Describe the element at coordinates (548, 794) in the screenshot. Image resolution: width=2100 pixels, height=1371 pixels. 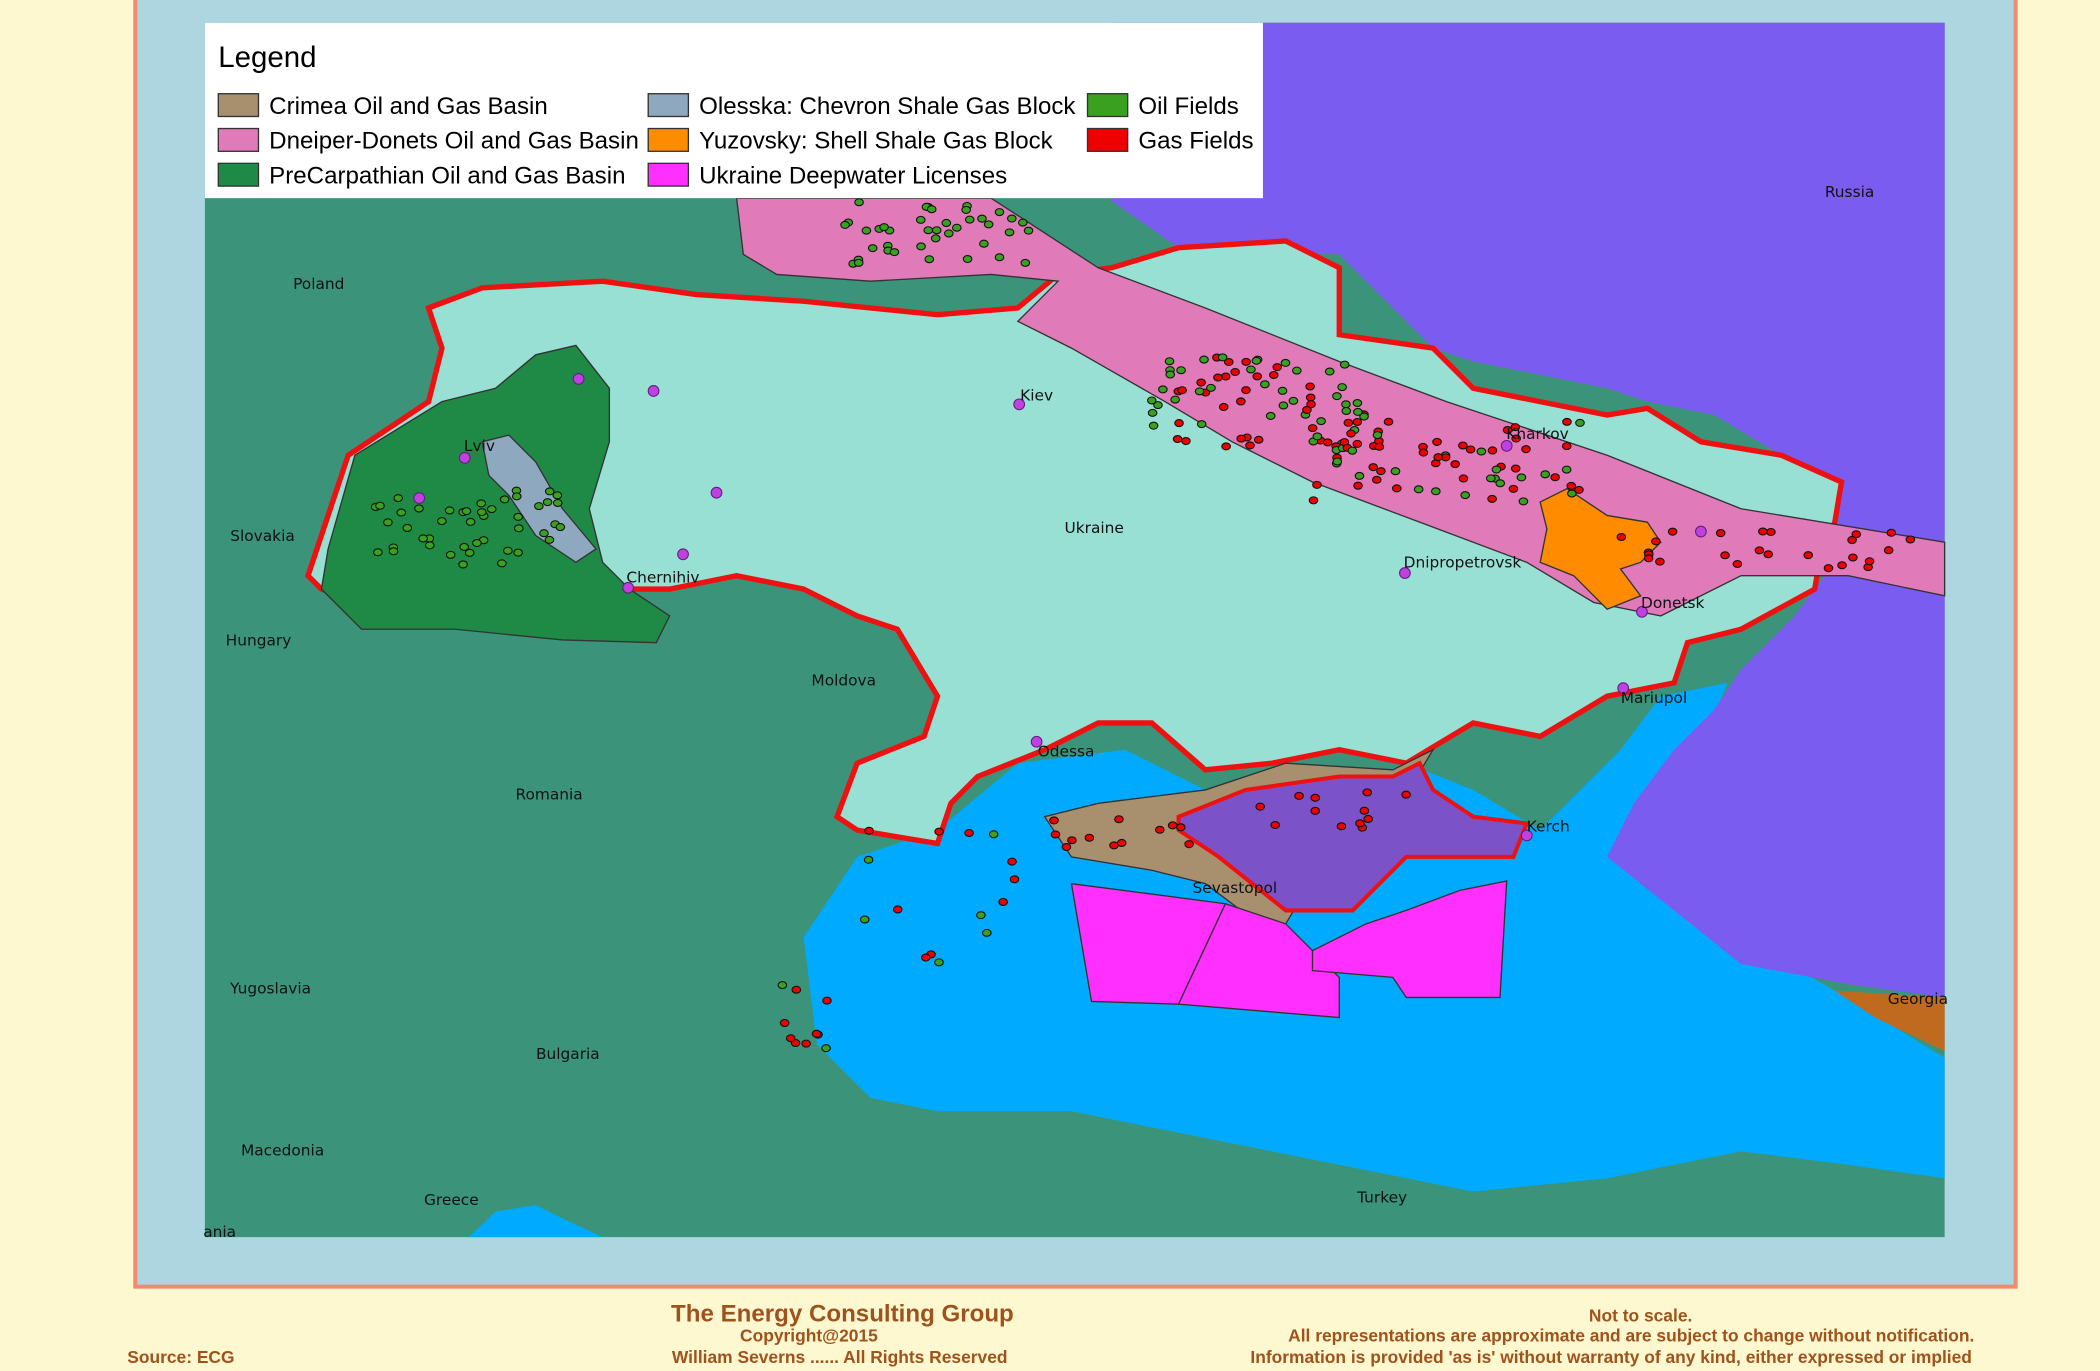
I see `place-label: Romania` at that location.